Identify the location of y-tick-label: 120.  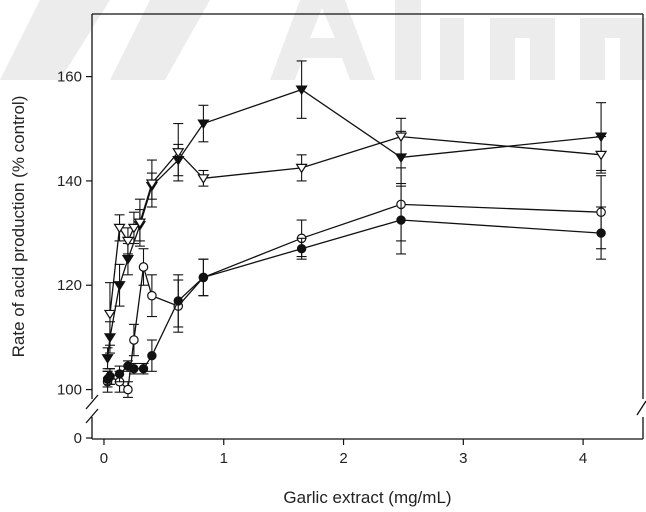
(69, 285).